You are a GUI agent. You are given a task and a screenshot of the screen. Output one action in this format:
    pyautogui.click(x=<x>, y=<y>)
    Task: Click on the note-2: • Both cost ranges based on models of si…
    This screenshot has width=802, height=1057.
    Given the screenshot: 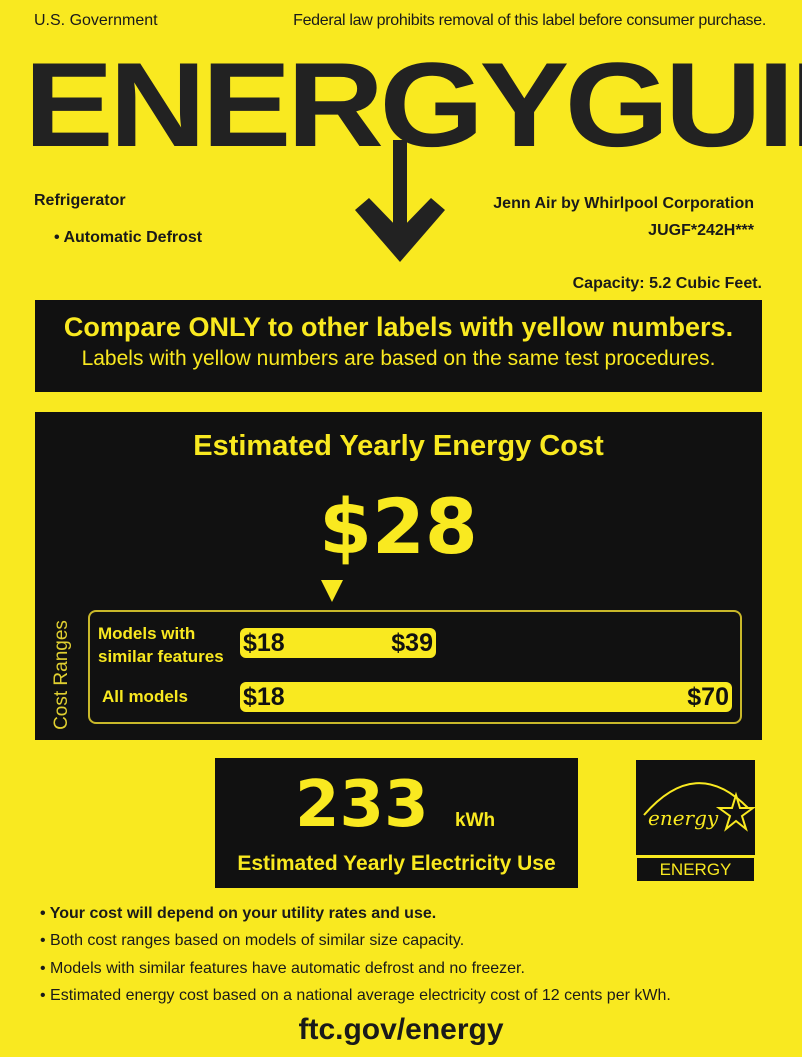 What is the action you would take?
    pyautogui.click(x=252, y=940)
    